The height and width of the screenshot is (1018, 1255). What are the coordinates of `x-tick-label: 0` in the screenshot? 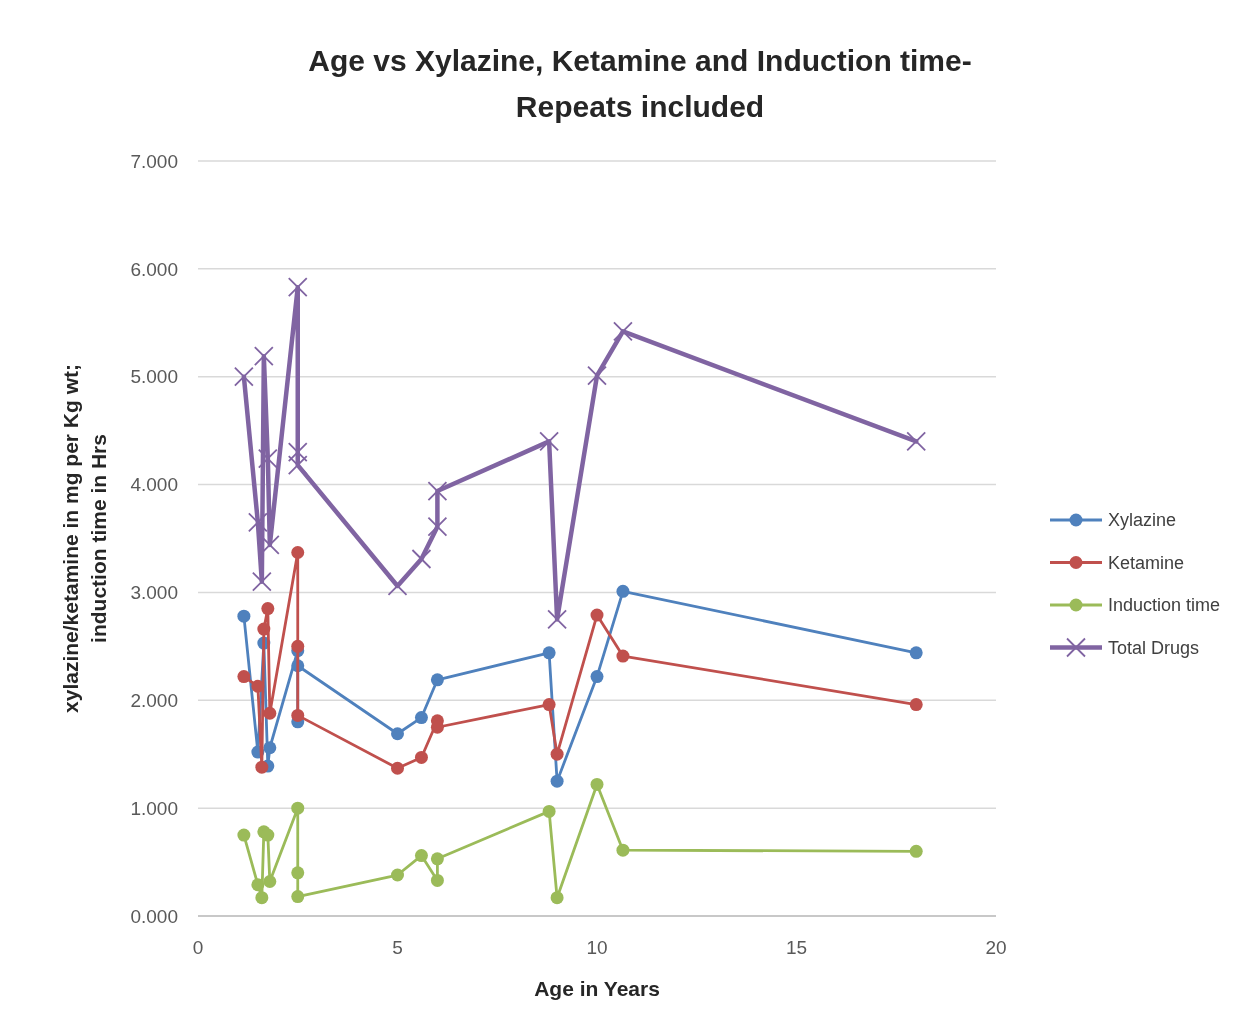 It's located at (198, 947).